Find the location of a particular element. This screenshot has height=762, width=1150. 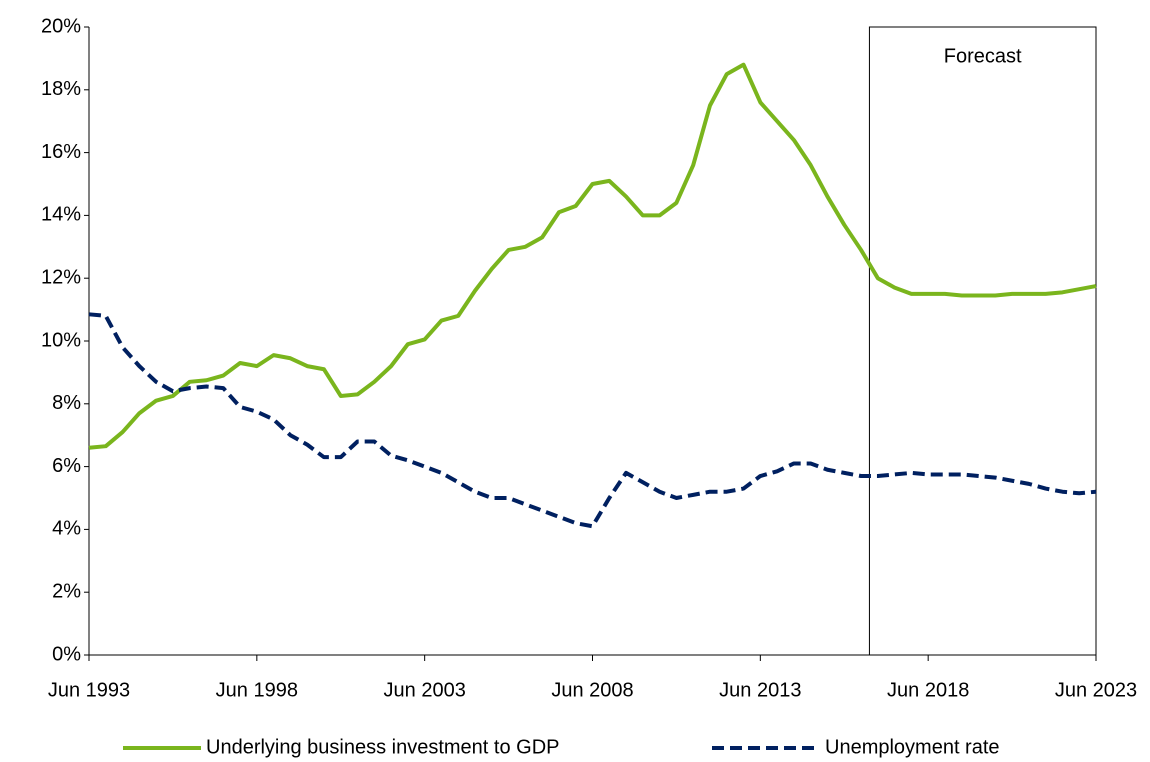

legend-label: Underlying business investment to GDP is located at coordinates (383, 747).